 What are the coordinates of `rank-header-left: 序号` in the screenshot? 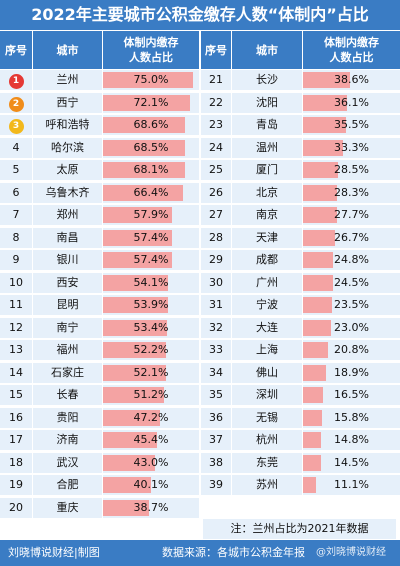 It's located at (16, 50).